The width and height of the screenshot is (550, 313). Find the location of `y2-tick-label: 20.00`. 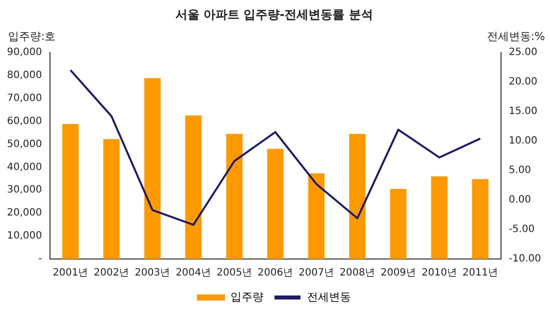

y2-tick-label: 20.00 is located at coordinates (523, 82).